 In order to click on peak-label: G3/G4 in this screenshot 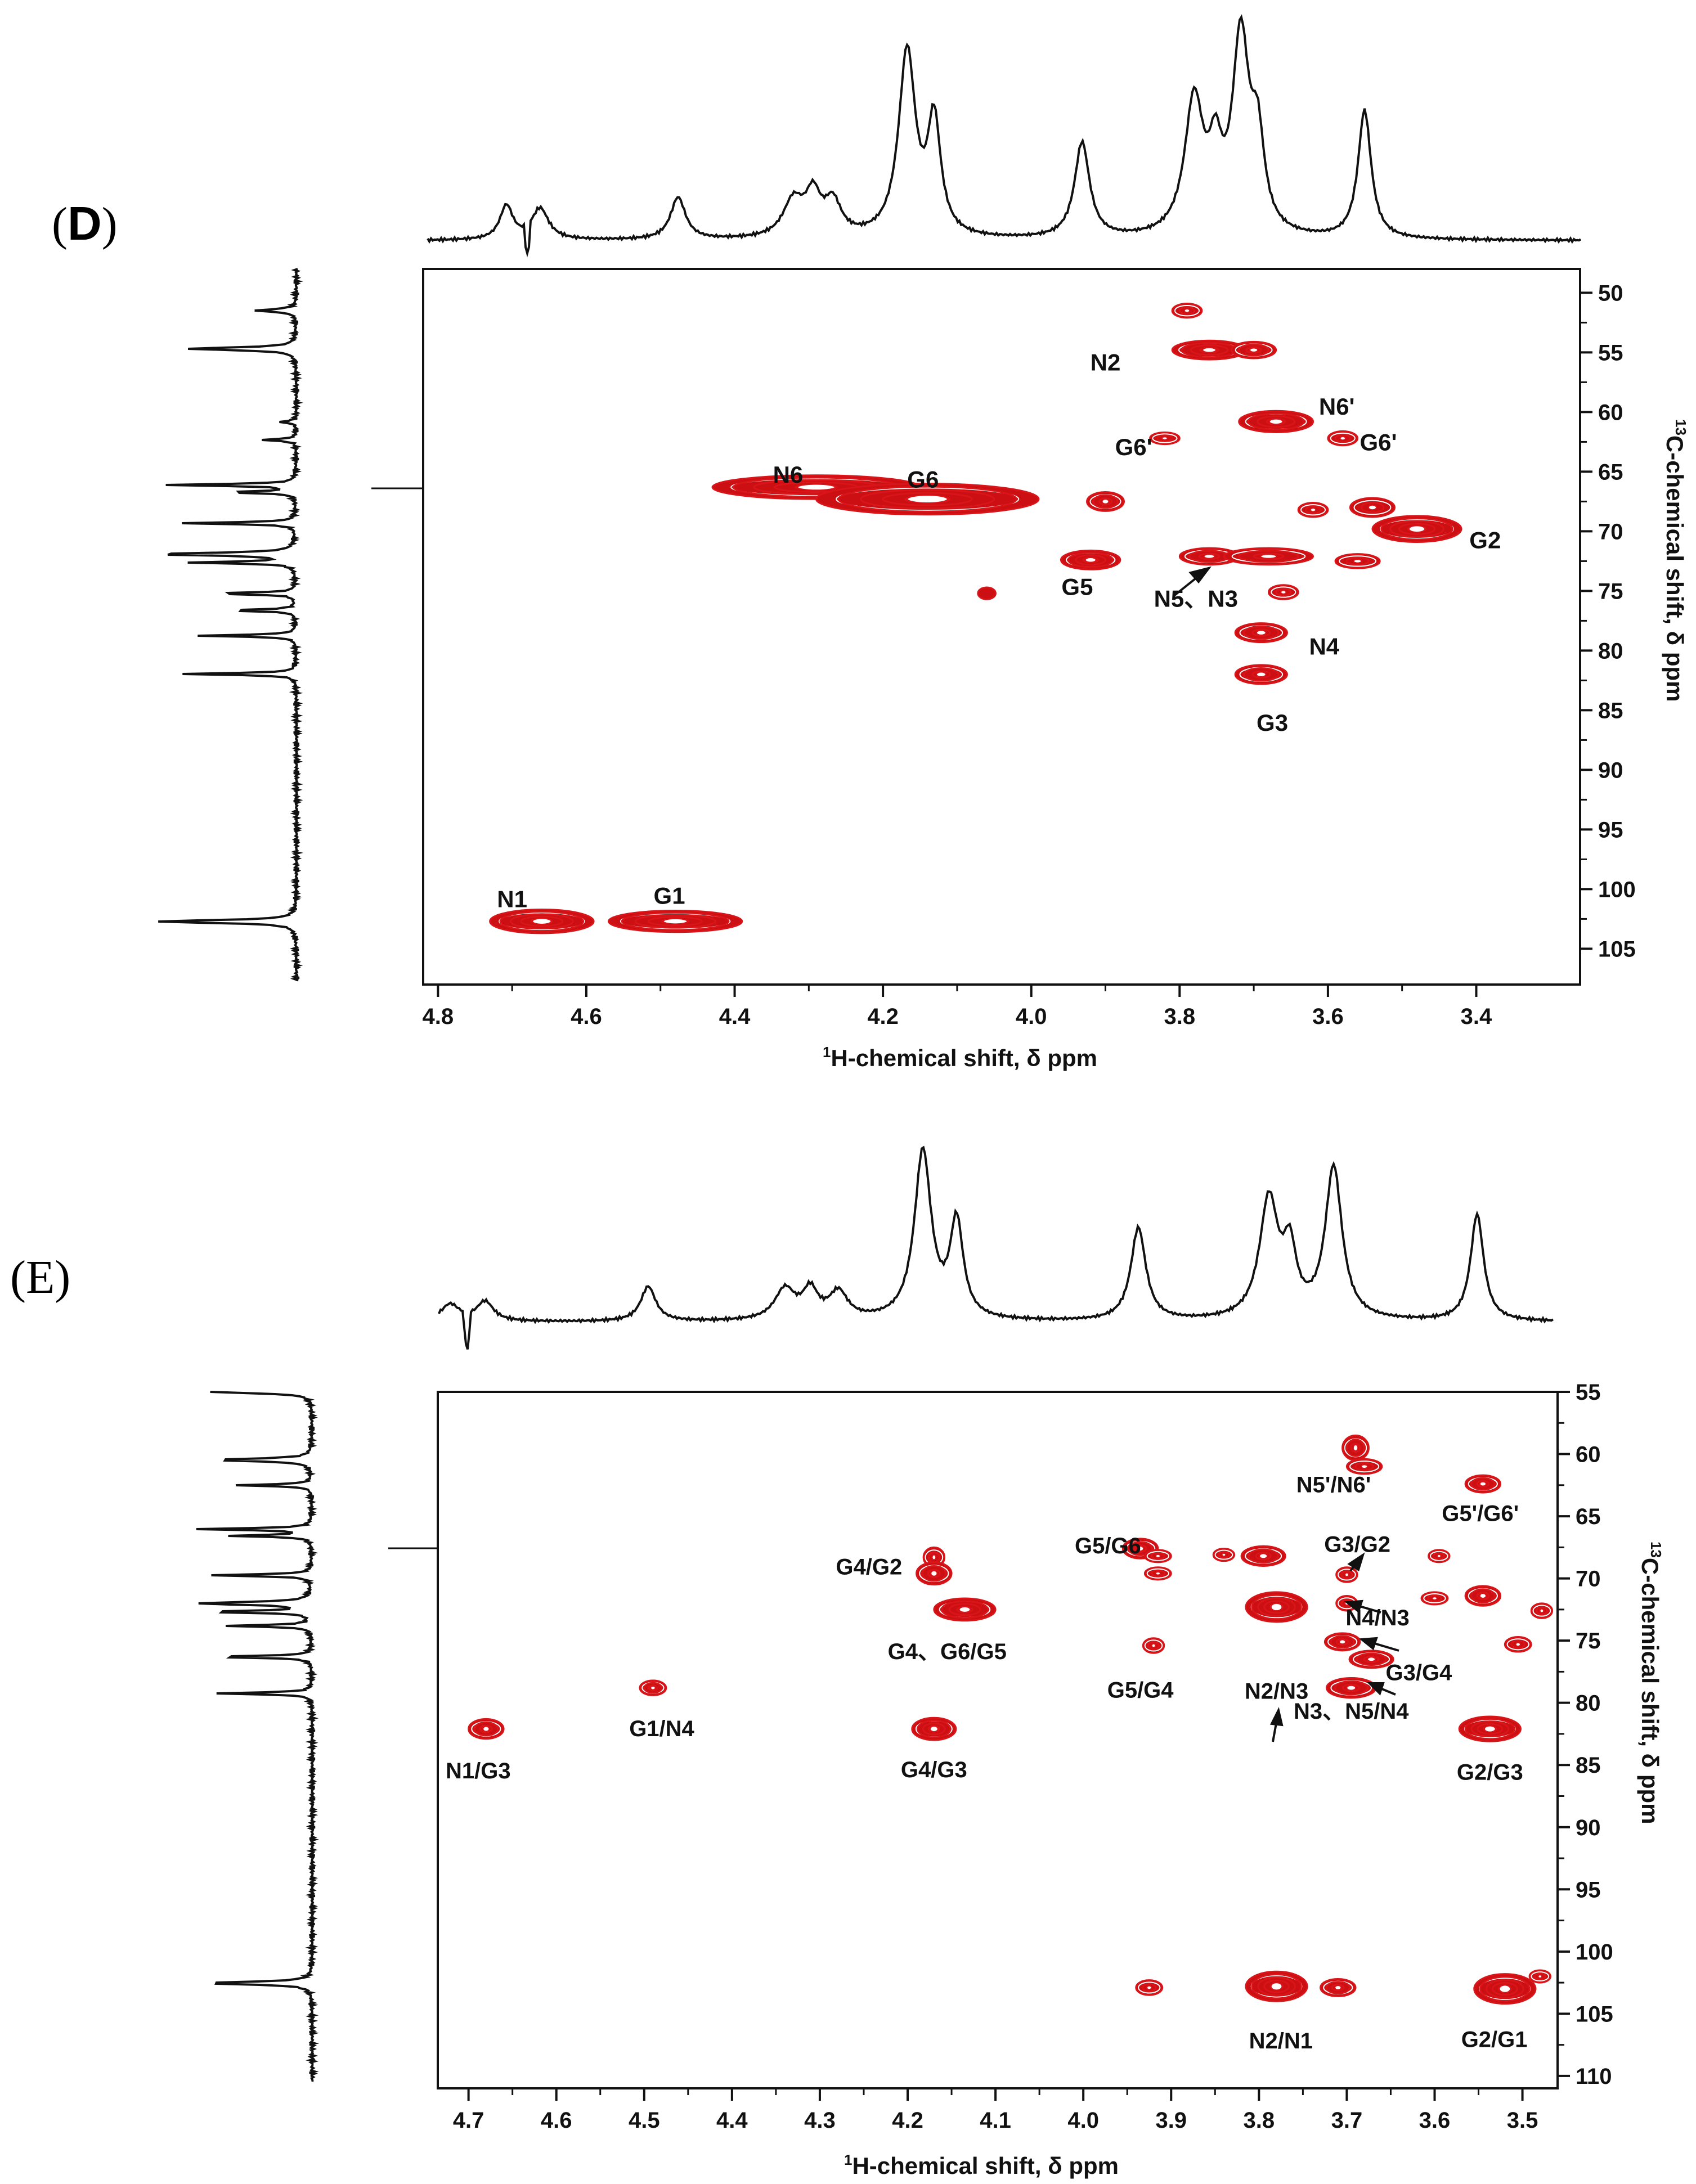, I will do `click(1418, 1672)`.